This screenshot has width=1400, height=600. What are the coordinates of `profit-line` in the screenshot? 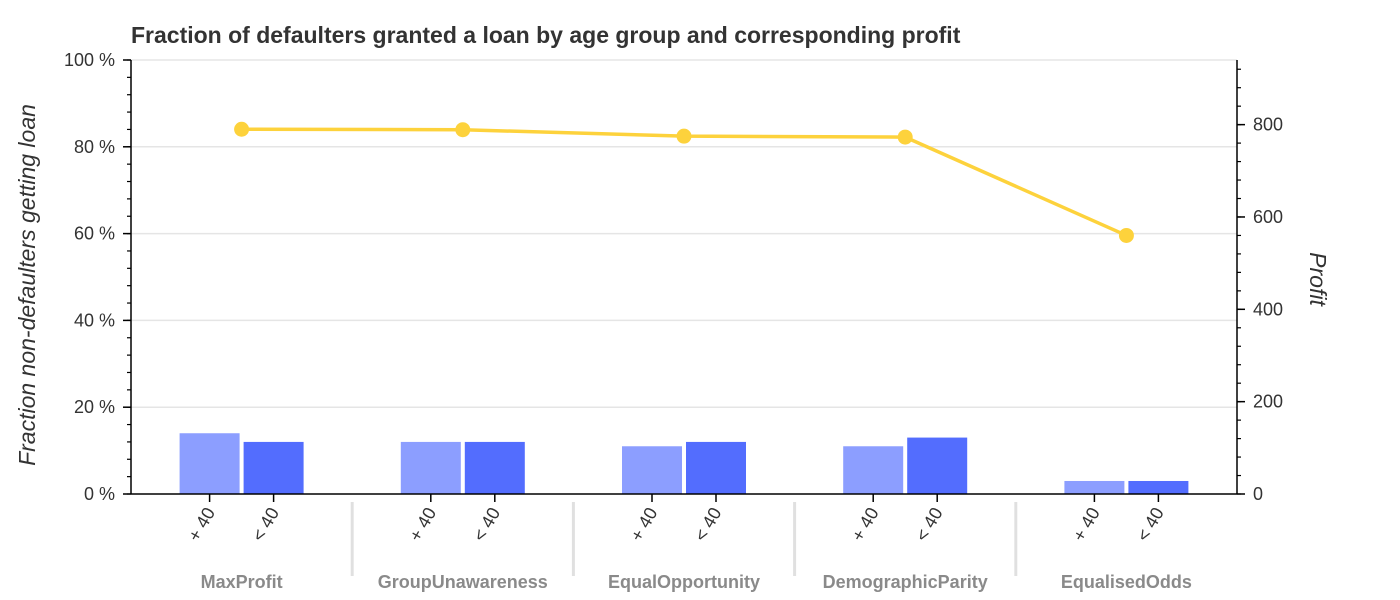 It's located at (684, 182).